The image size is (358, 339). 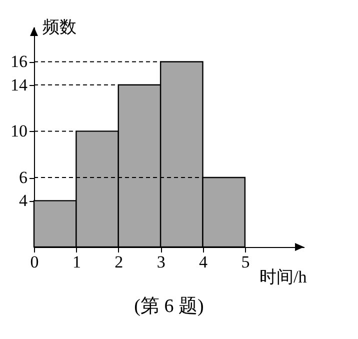 What do you see at coordinates (19, 62) in the screenshot?
I see `y-tick-label: 16` at bounding box center [19, 62].